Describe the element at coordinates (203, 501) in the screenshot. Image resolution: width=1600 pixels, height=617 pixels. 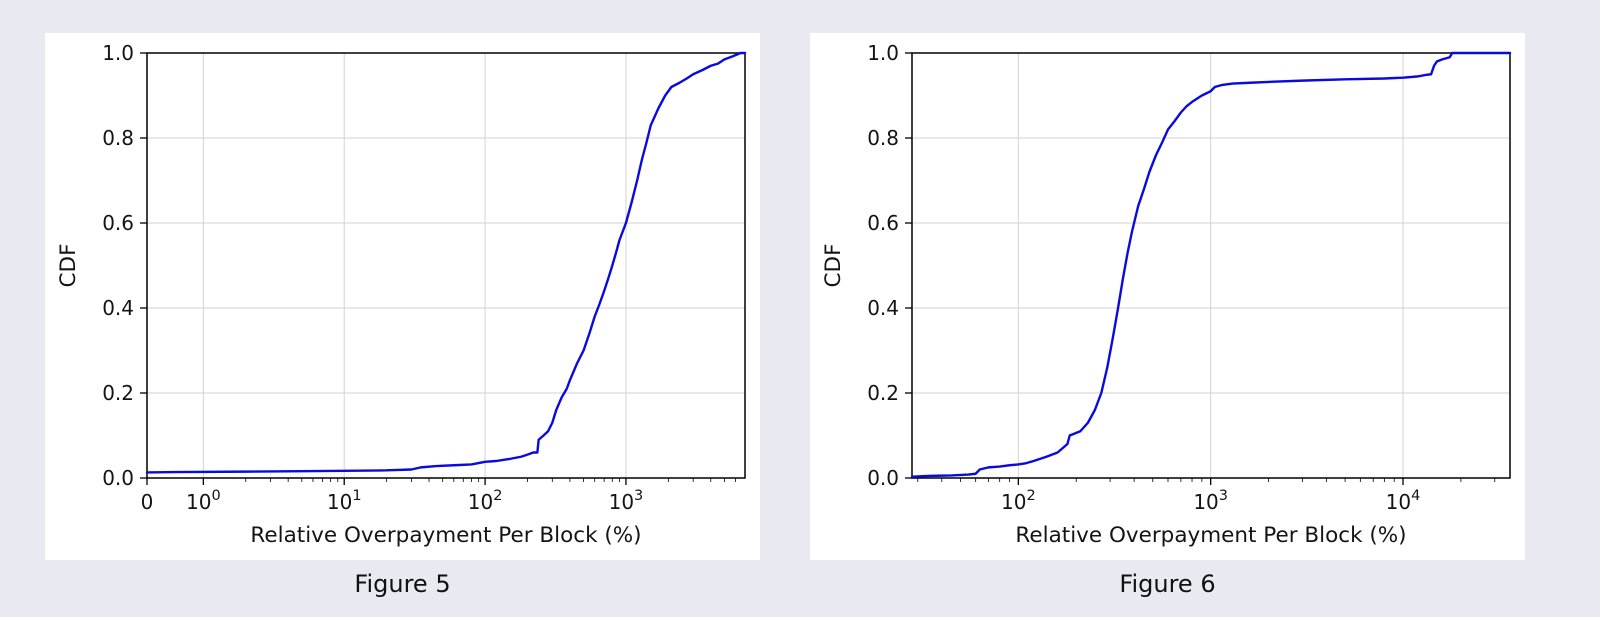
I see `svg-text: 10⁰` at that location.